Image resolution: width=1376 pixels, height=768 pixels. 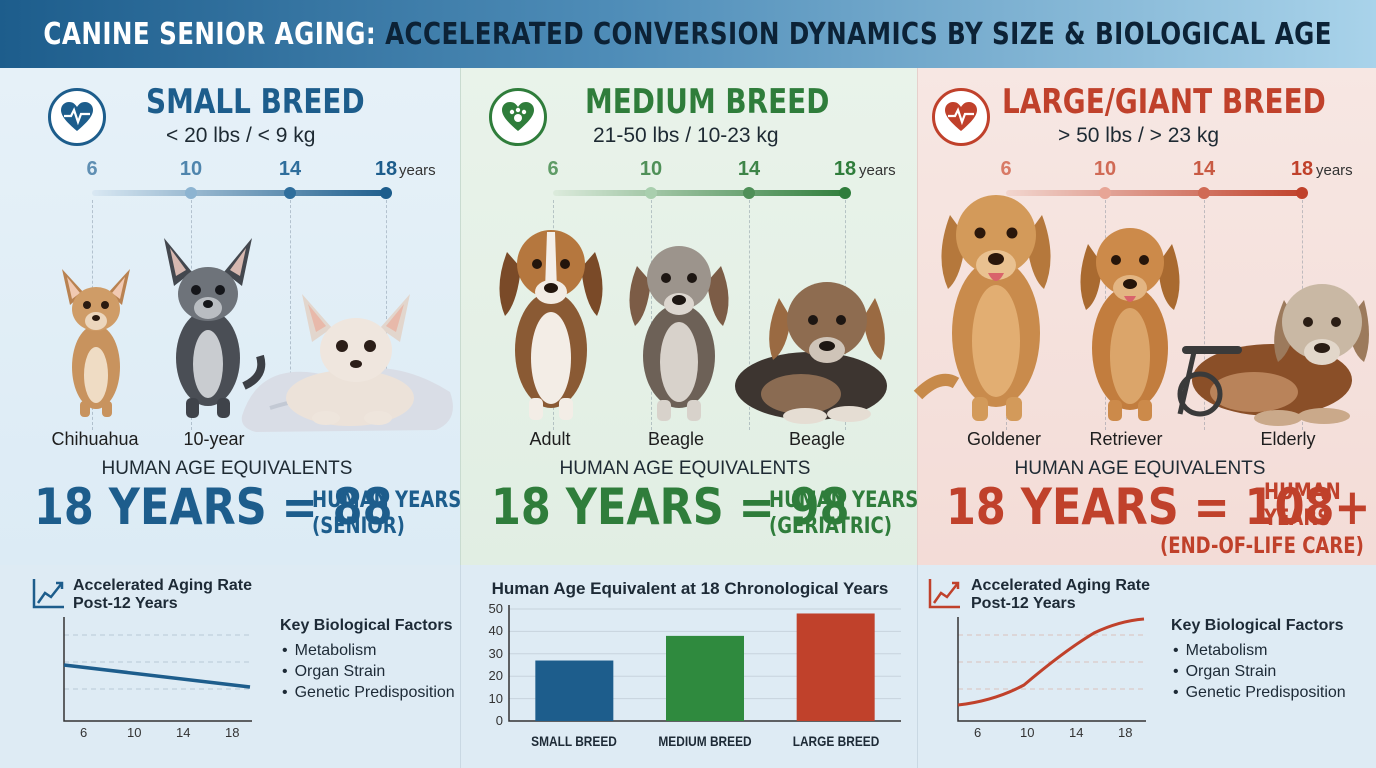 What do you see at coordinates (518, 117) in the screenshot?
I see `paw-heart-icon` at bounding box center [518, 117].